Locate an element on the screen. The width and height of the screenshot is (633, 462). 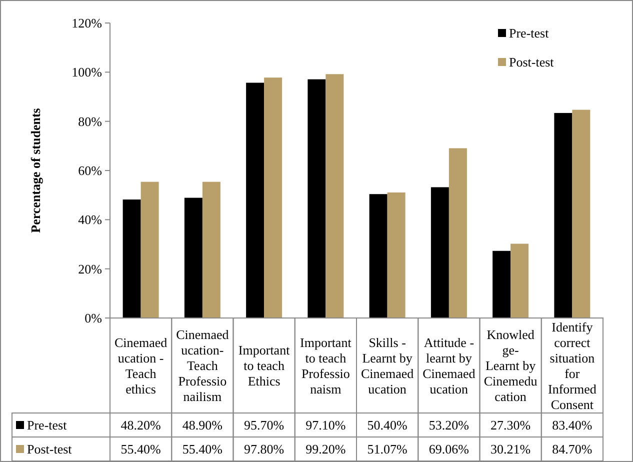
y-tick-label: 40% is located at coordinates (90, 220).